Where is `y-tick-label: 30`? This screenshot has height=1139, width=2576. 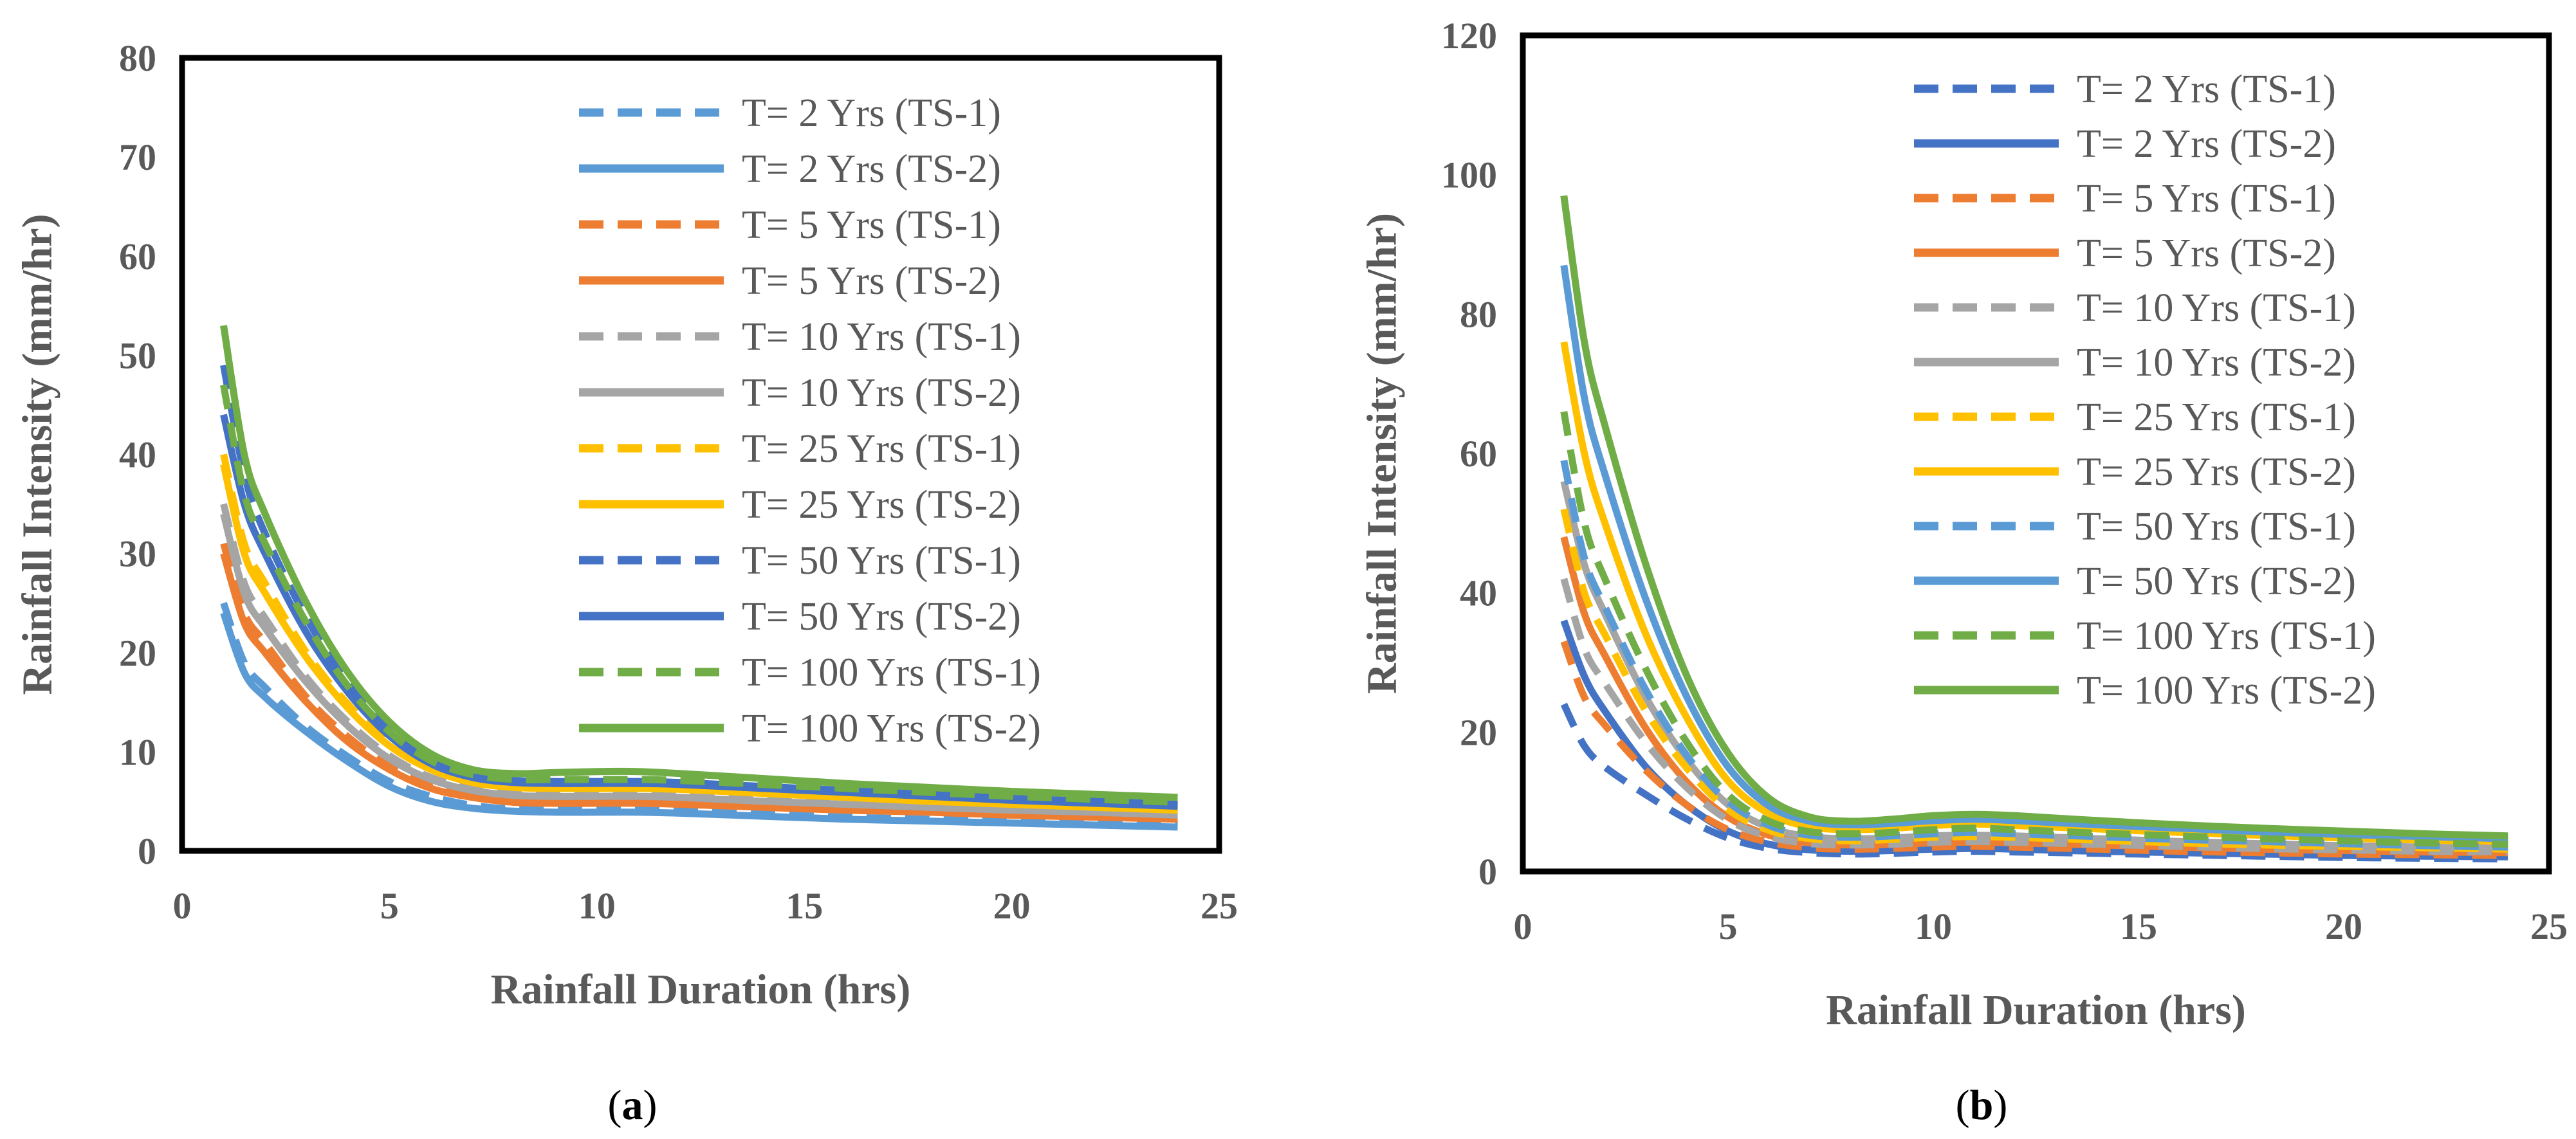
y-tick-label: 30 is located at coordinates (137, 554).